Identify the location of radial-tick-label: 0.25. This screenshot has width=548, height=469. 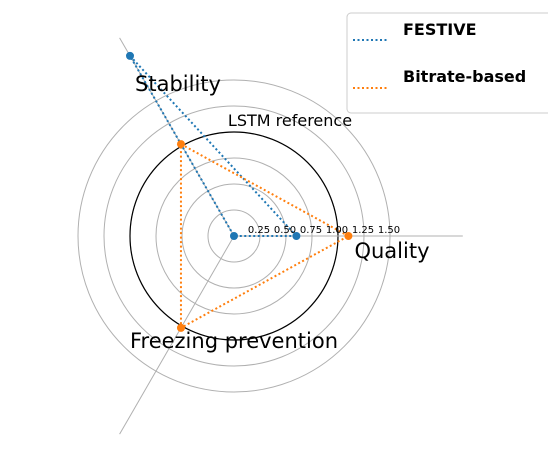
(259, 230).